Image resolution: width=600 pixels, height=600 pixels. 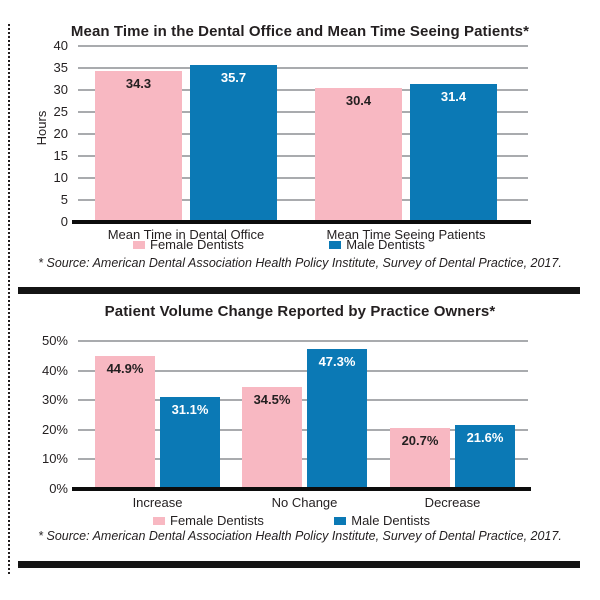 What do you see at coordinates (186, 234) in the screenshot?
I see `x-axis-category-label: Mean Time in Dental Office` at bounding box center [186, 234].